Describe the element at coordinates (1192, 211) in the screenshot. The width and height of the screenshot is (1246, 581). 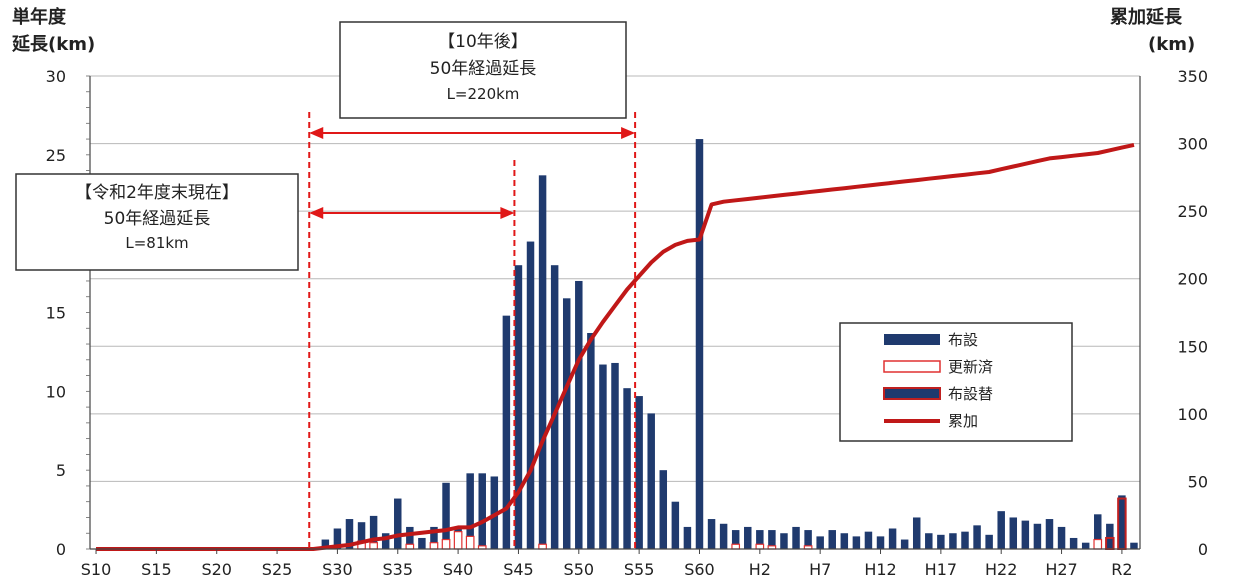
I see `right-tick-label: 250` at that location.